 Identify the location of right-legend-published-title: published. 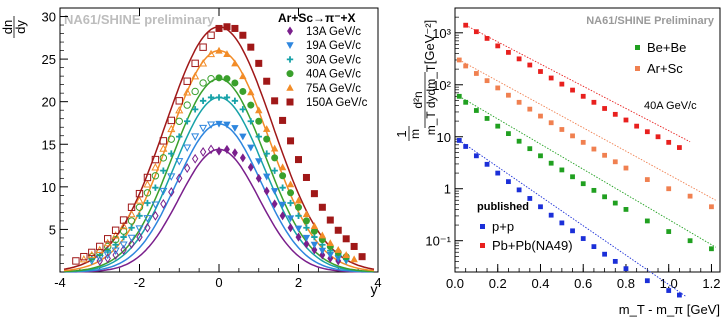
(503, 207).